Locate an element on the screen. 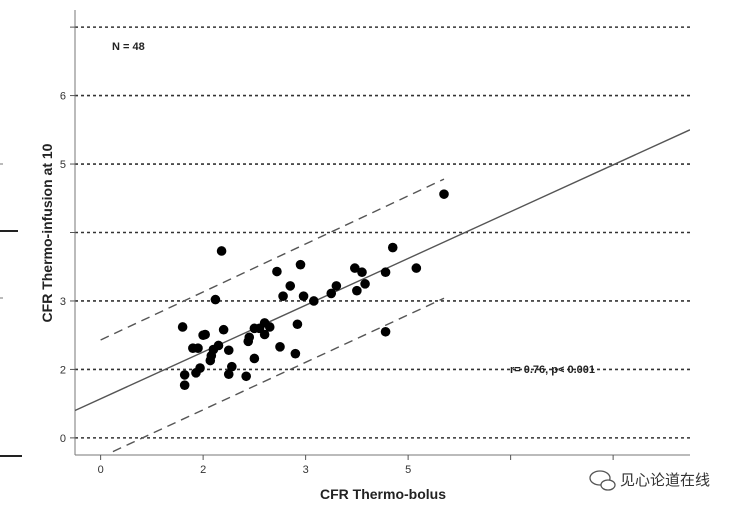 The height and width of the screenshot is (510, 750). y-tick-label: 3 is located at coordinates (63, 302).